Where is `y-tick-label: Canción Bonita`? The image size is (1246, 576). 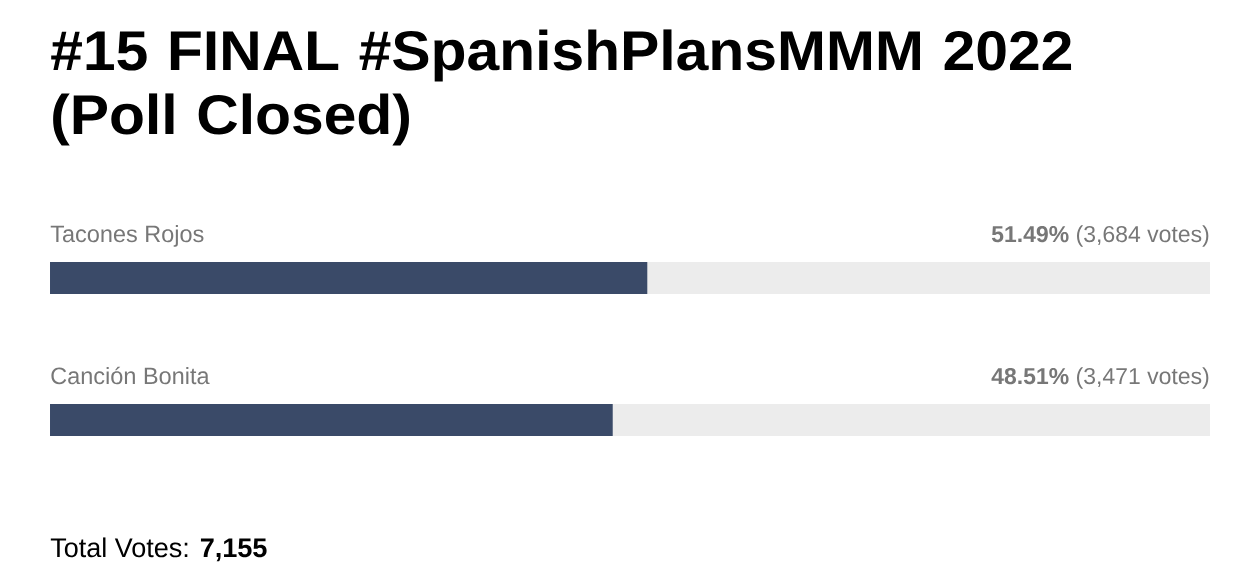 y-tick-label: Canción Bonita is located at coordinates (130, 375).